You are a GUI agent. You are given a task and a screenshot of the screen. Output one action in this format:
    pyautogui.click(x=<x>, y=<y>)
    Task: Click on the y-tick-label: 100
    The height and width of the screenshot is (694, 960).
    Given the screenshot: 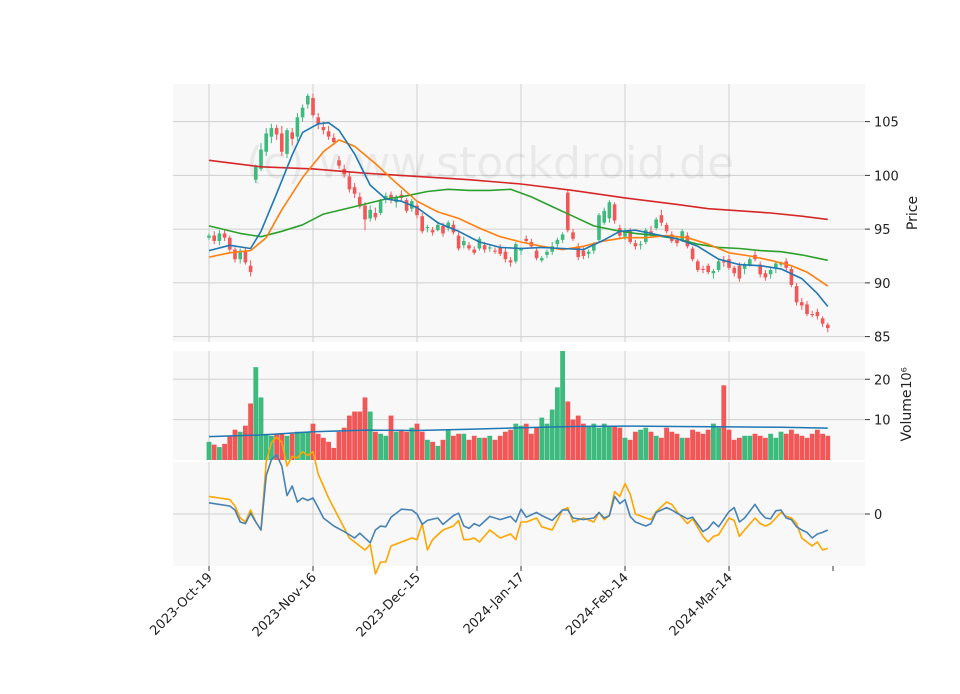 What is the action you would take?
    pyautogui.click(x=886, y=176)
    